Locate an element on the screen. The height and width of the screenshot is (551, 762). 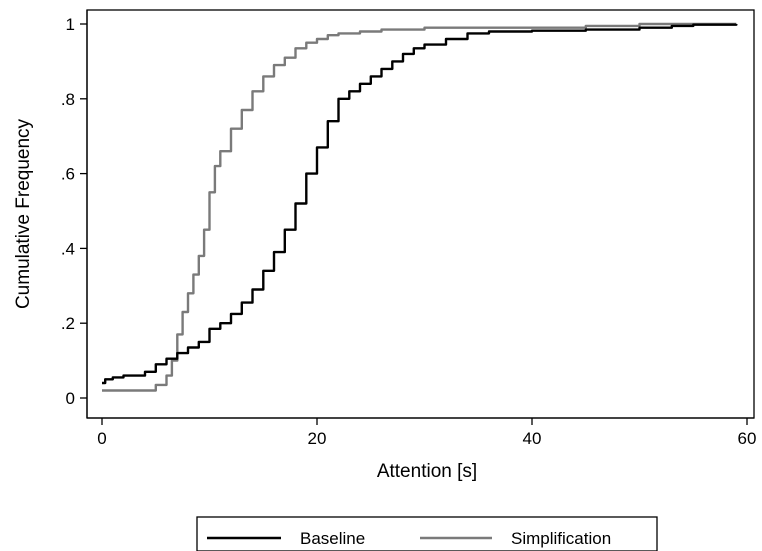
y-tick-label: 1 is located at coordinates (70, 24).